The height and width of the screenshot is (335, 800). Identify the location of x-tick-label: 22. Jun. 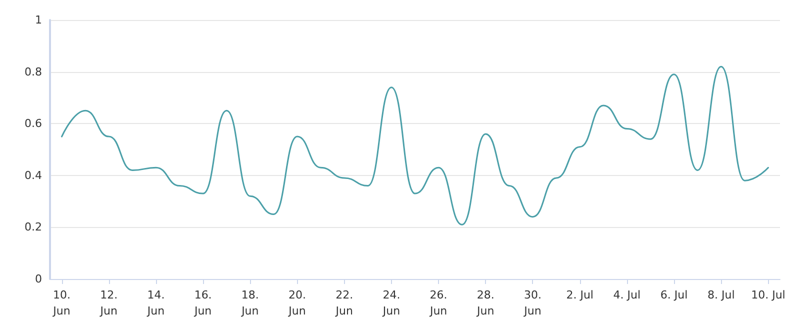
(344, 303).